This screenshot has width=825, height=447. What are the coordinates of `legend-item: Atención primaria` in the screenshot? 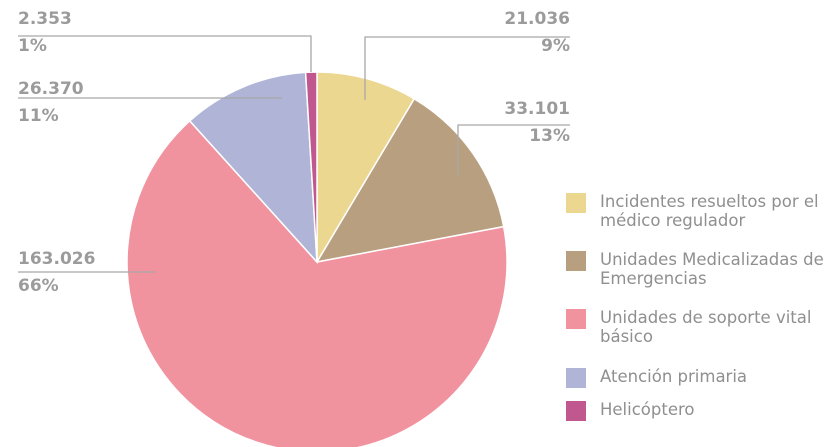 It's located at (695, 377).